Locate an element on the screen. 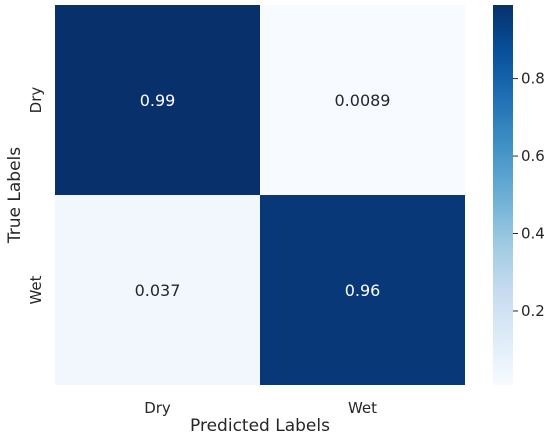  colorbar: 0.2 0.4 0.6 0.8 is located at coordinates (519, 195).